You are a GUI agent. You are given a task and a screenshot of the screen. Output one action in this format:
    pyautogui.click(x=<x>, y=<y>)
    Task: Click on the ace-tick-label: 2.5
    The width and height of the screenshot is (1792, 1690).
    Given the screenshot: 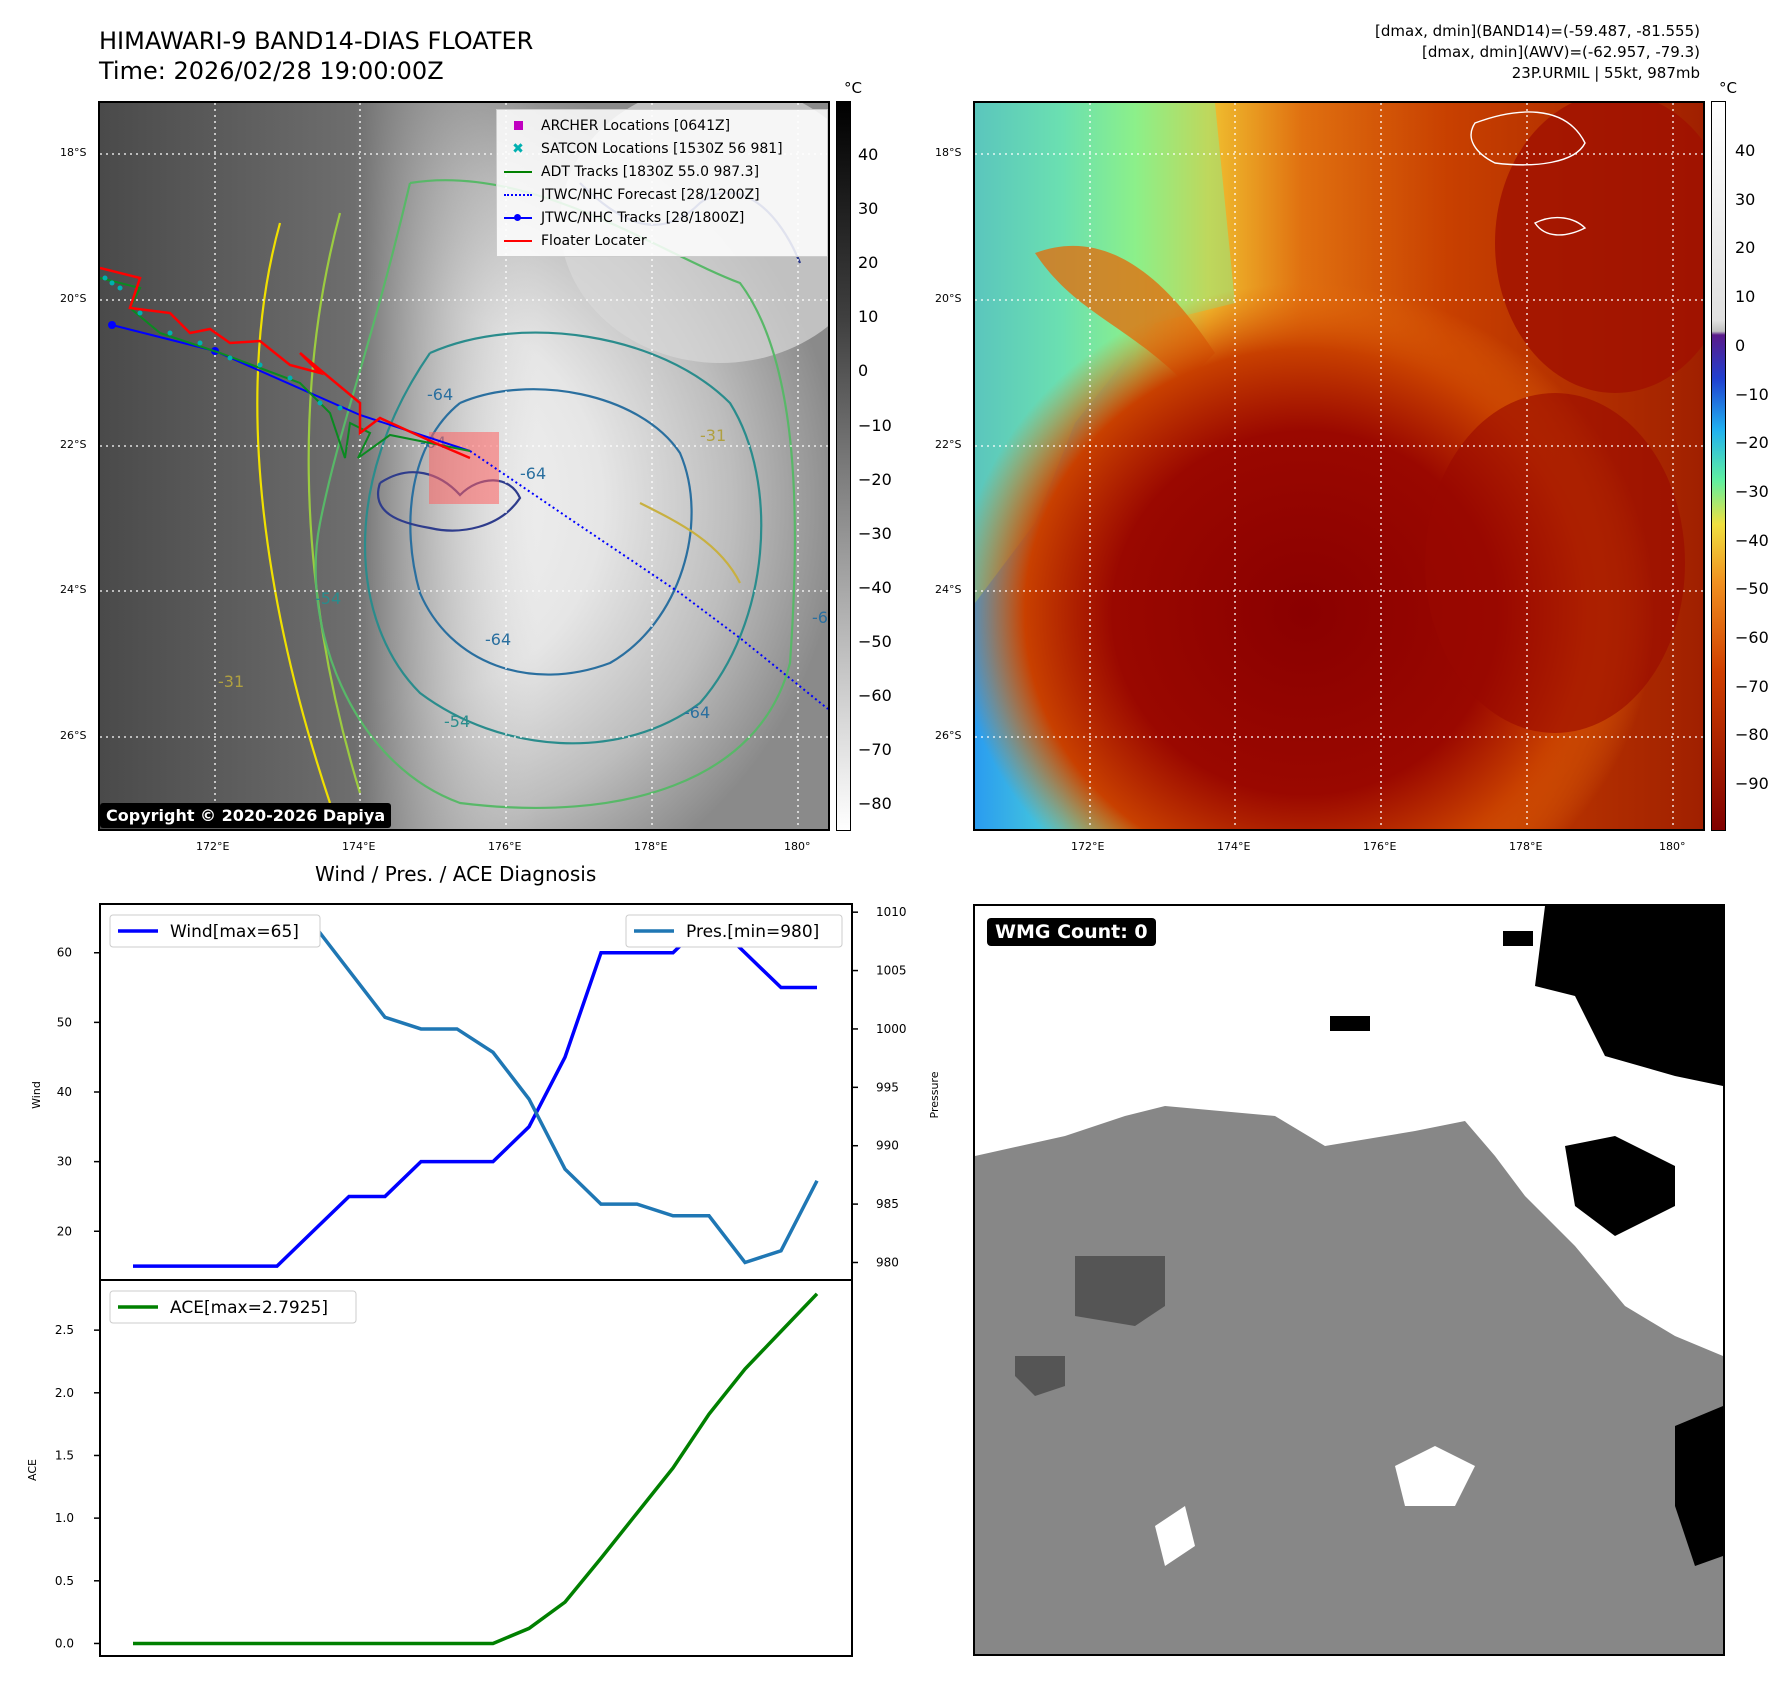 What is the action you would take?
    pyautogui.click(x=64, y=1330)
    